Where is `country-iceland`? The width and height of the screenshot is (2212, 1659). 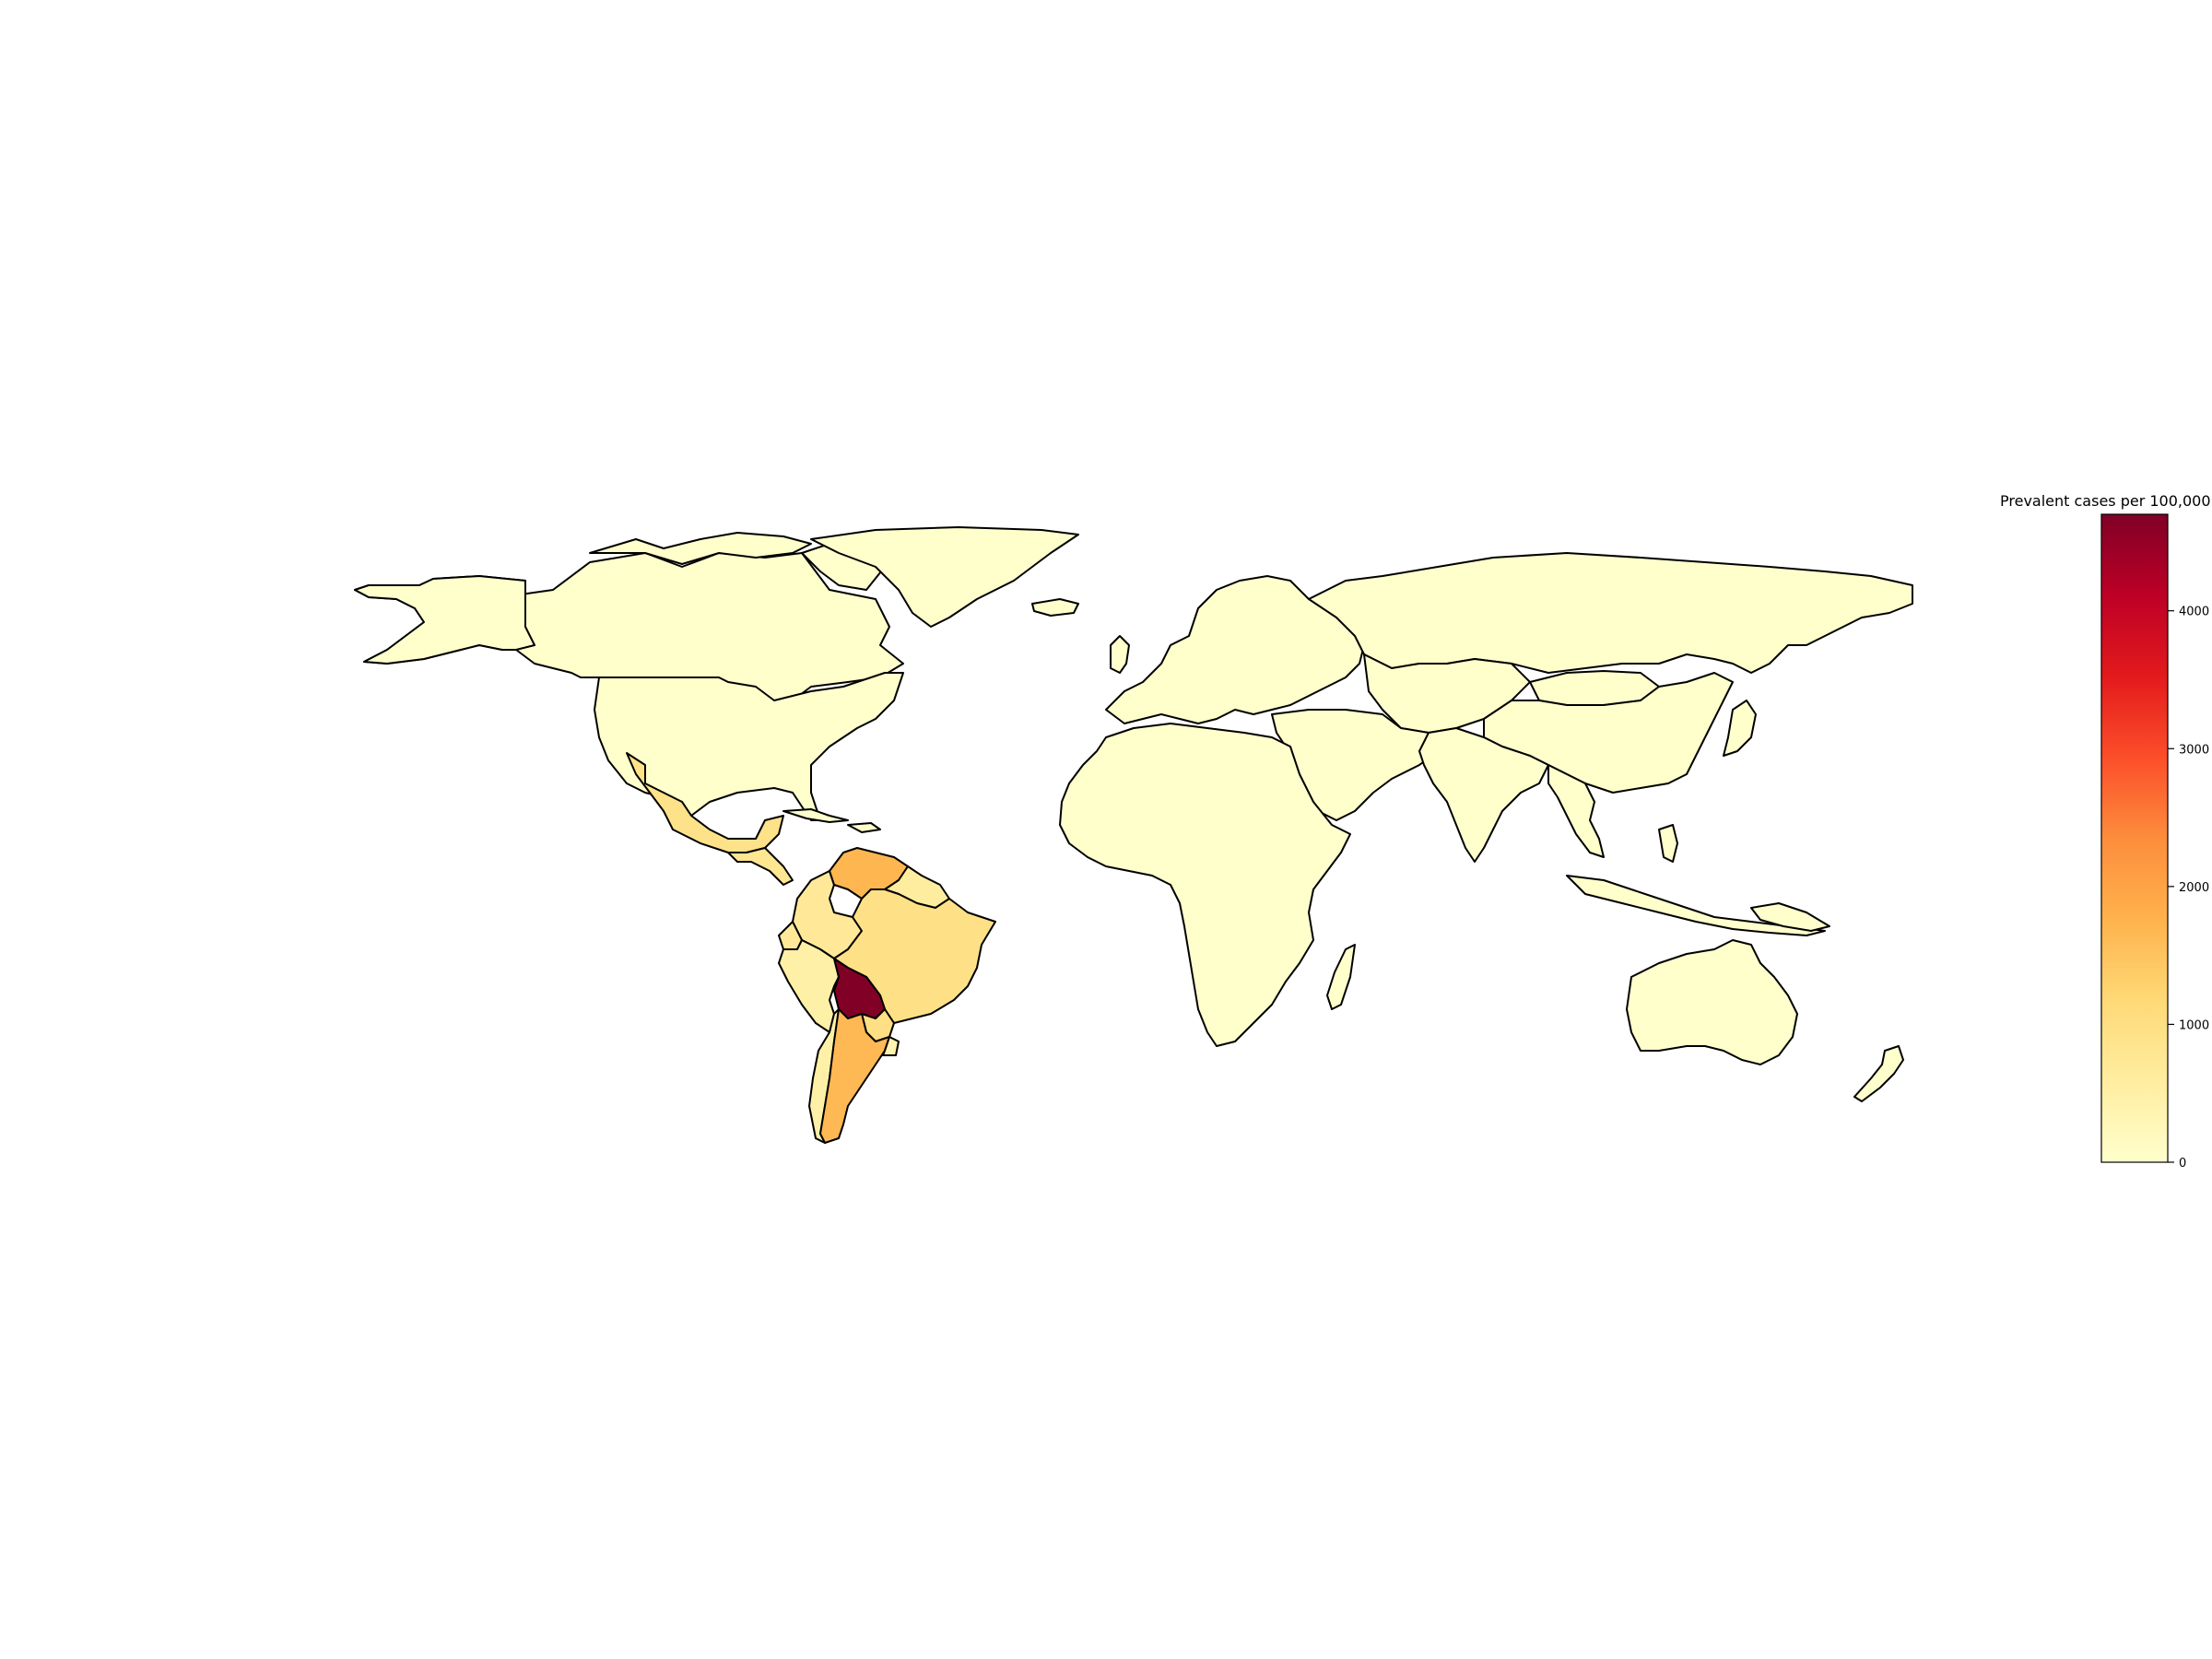 country-iceland is located at coordinates (1055, 607).